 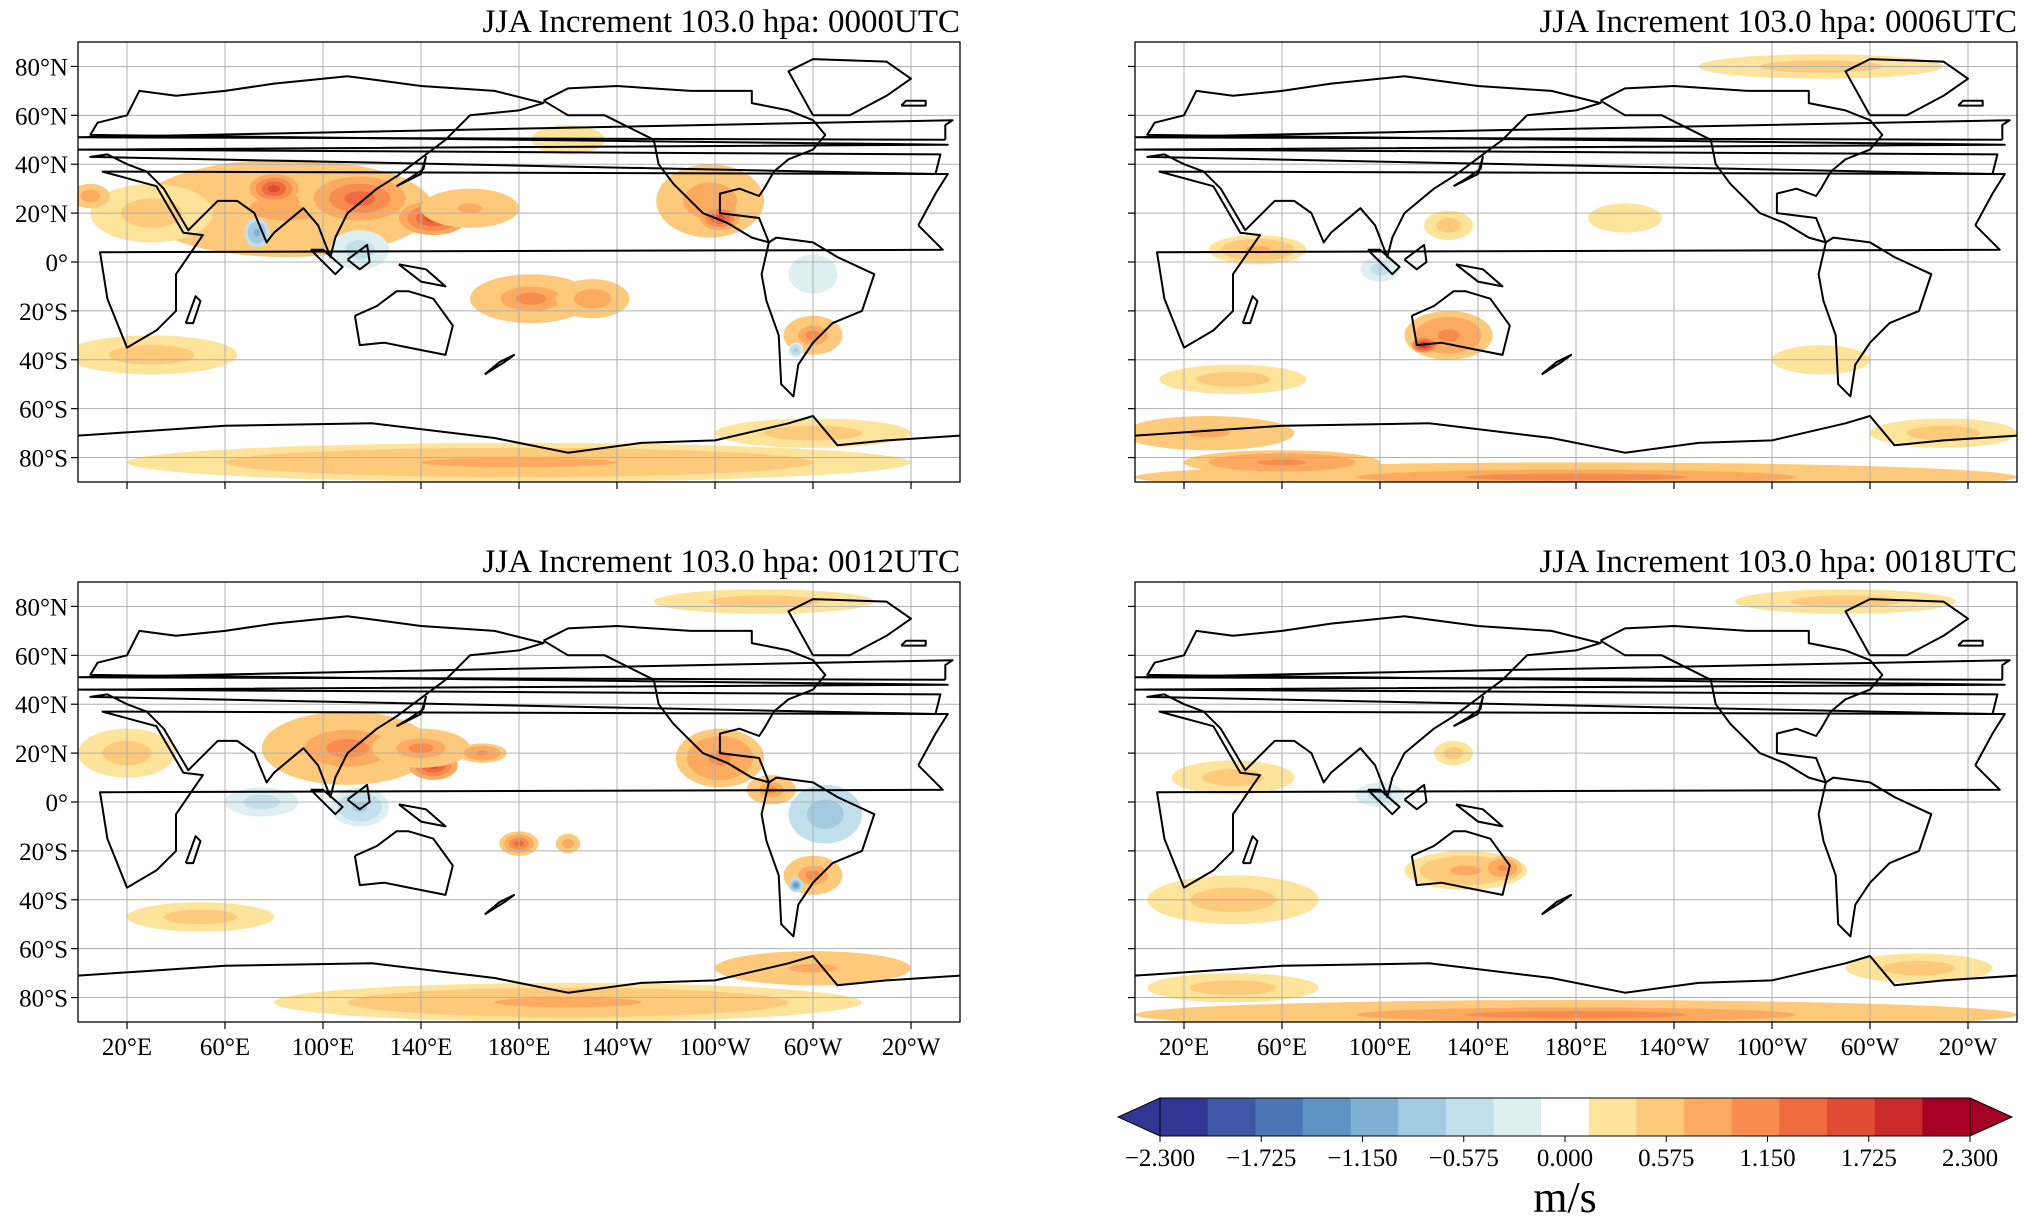 I want to click on panel-title: JJA Increment 103.0 hpa: 0006UTC, so click(x=1778, y=22).